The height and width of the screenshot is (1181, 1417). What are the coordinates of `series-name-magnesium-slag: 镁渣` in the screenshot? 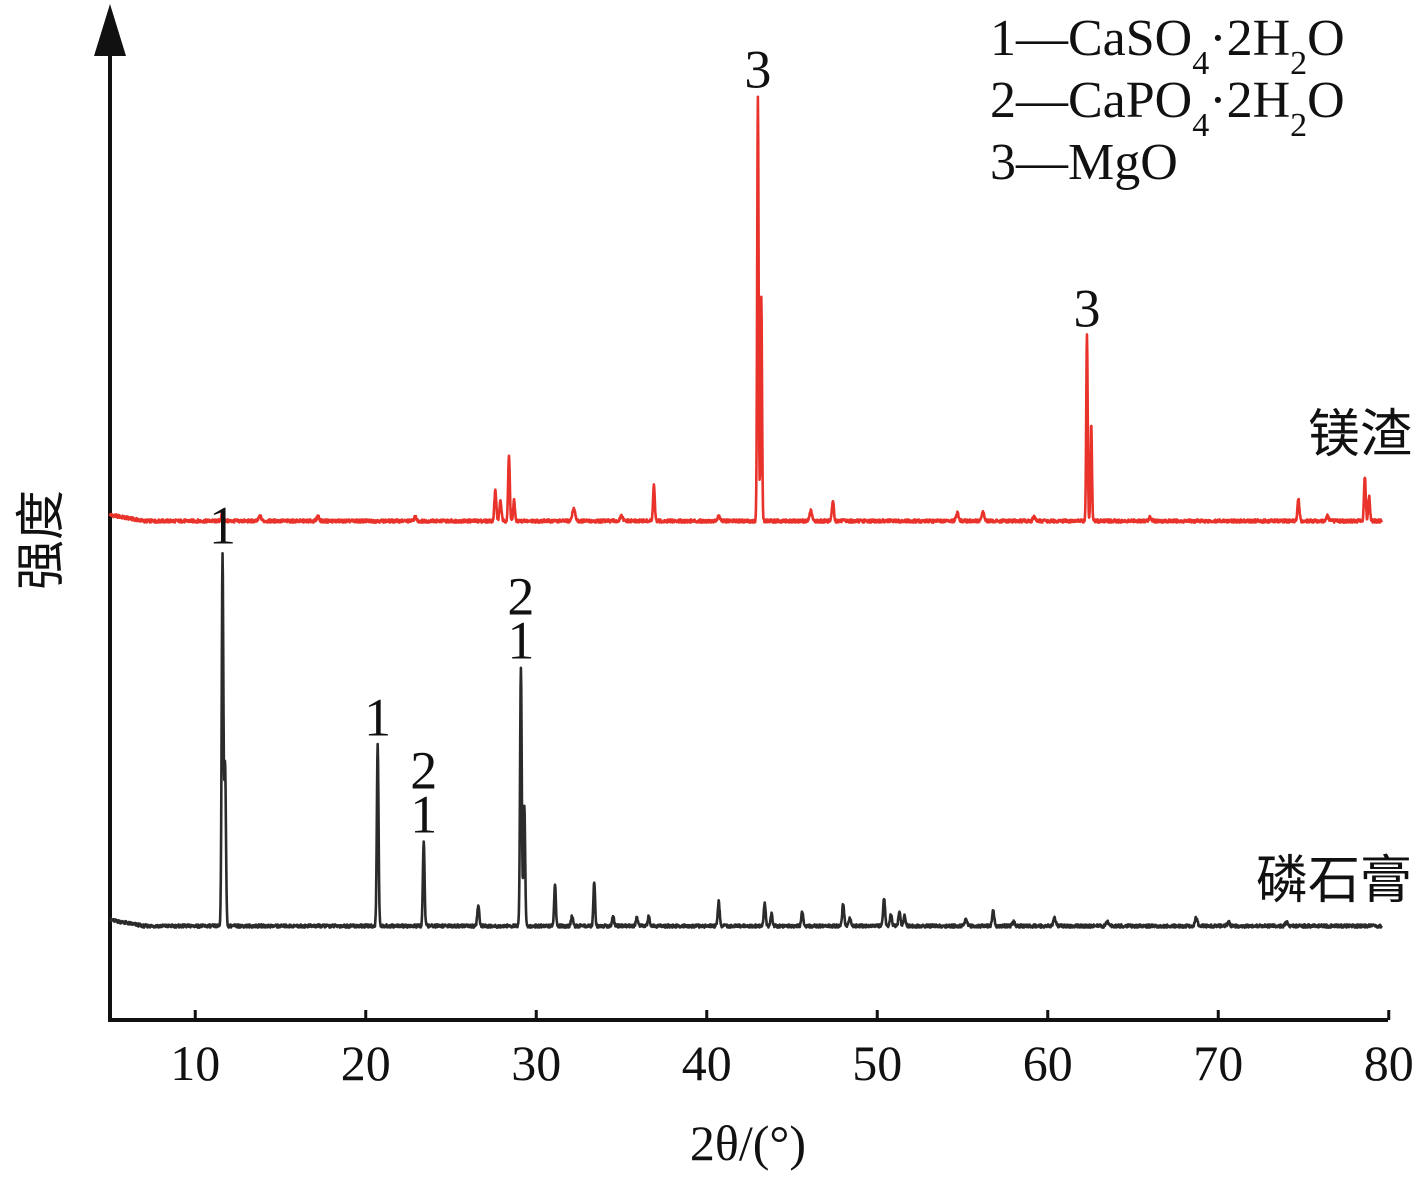 It's located at (1360, 435).